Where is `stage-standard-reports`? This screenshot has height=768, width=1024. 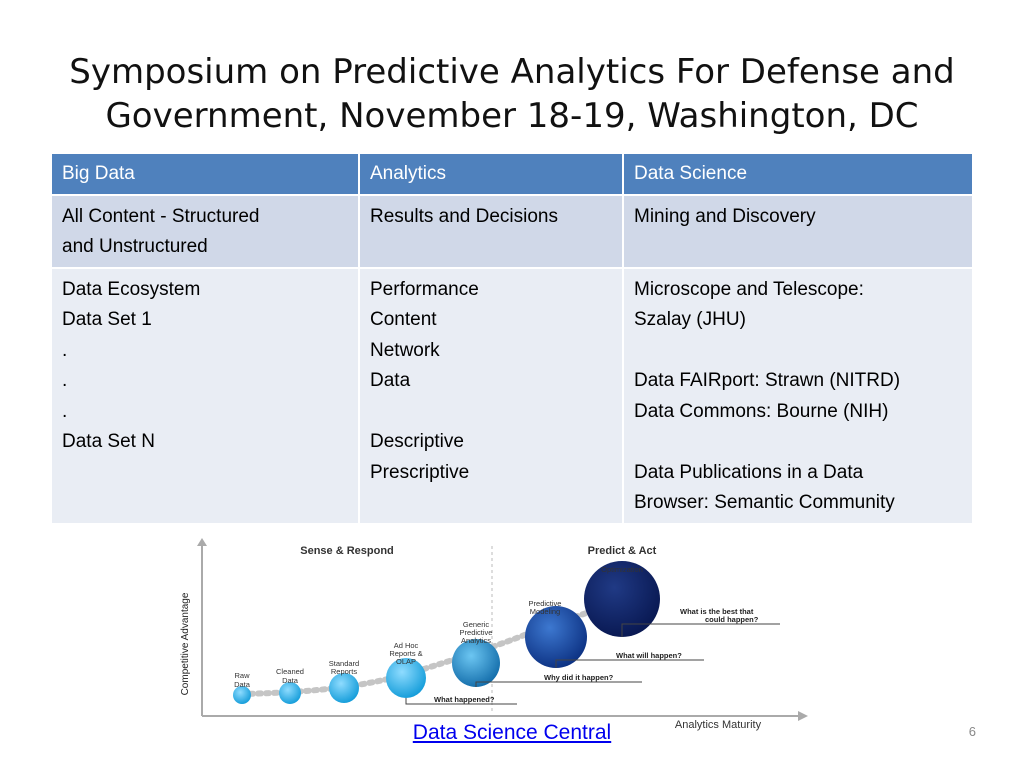 stage-standard-reports is located at coordinates (344, 688).